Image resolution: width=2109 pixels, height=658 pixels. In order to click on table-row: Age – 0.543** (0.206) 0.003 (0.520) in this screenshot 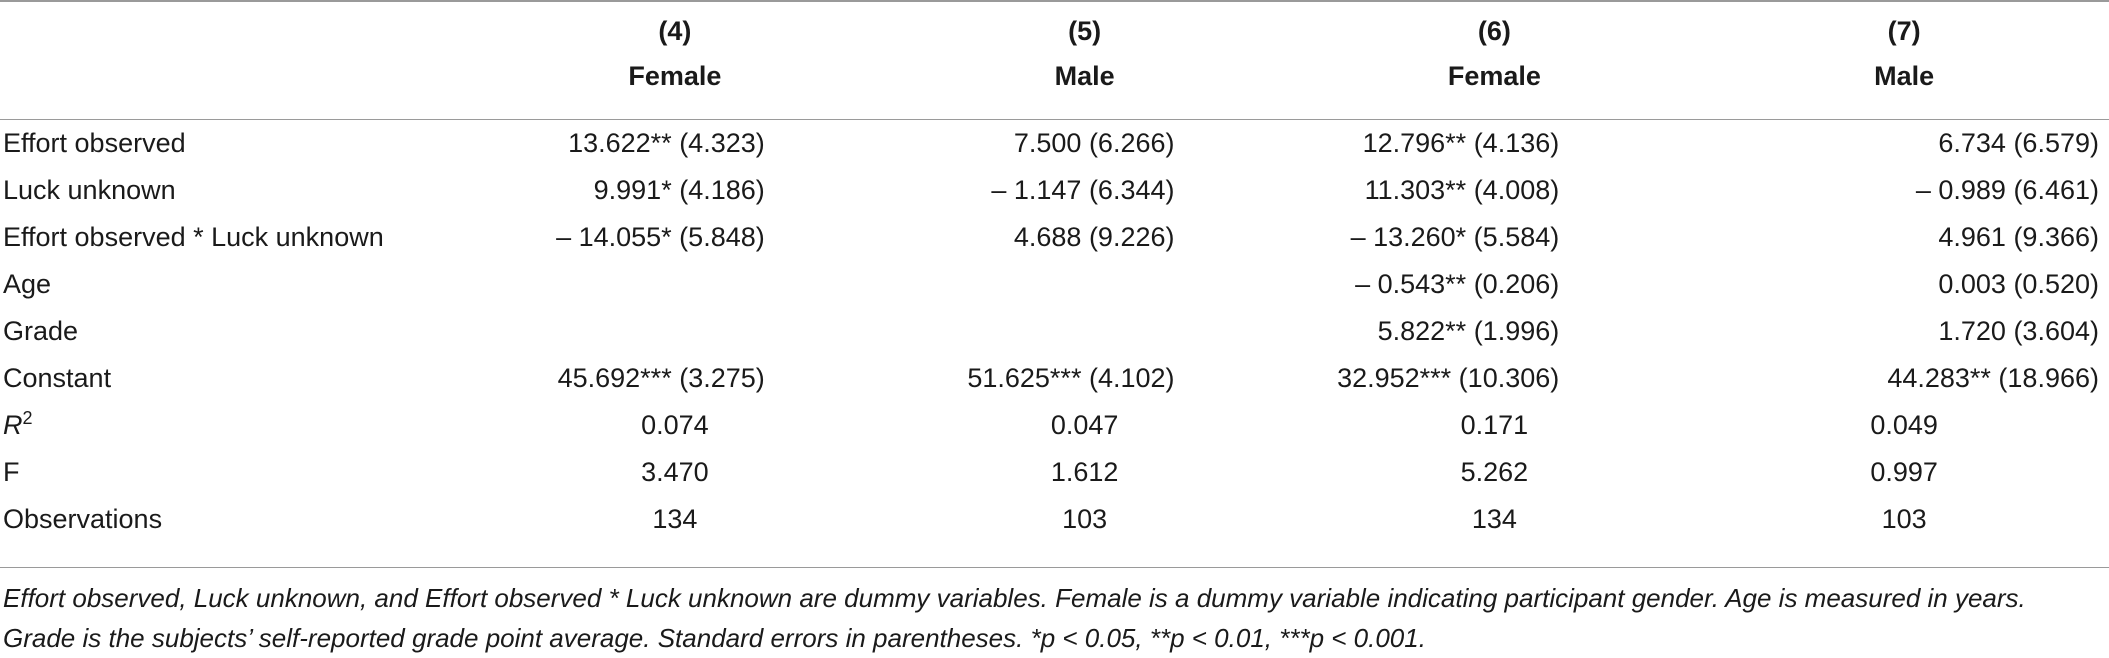, I will do `click(1054, 284)`.